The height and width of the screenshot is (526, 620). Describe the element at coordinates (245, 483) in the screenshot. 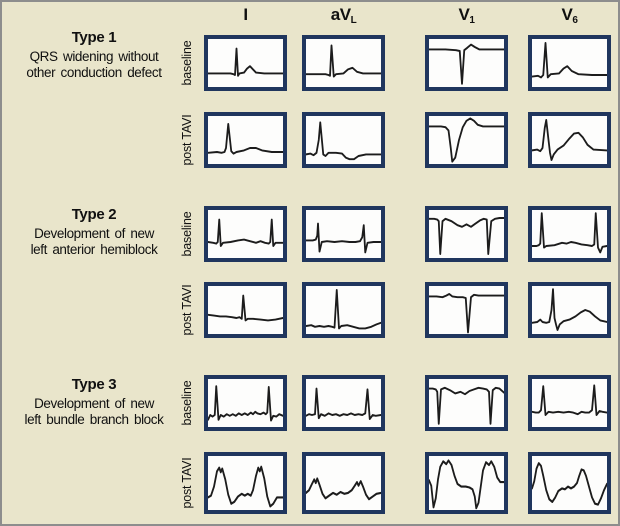

I see `ecg-panel-type3-post-i` at that location.